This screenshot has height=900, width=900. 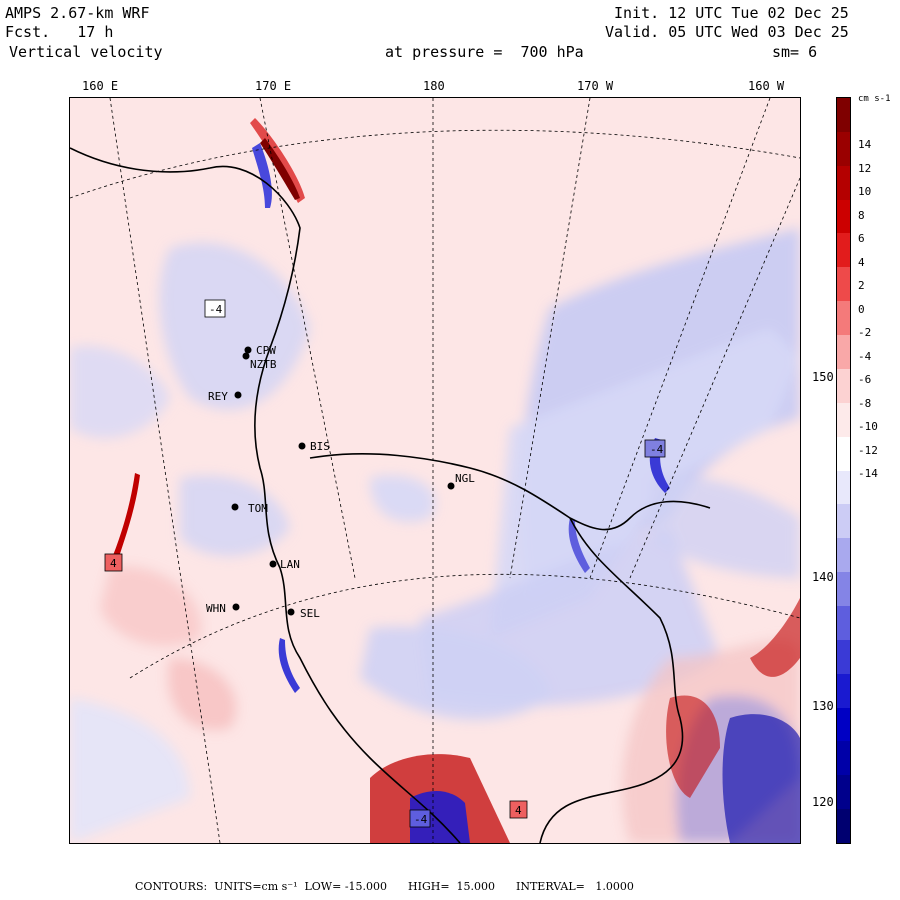 I want to click on svg-text: TOM, so click(x=258, y=508).